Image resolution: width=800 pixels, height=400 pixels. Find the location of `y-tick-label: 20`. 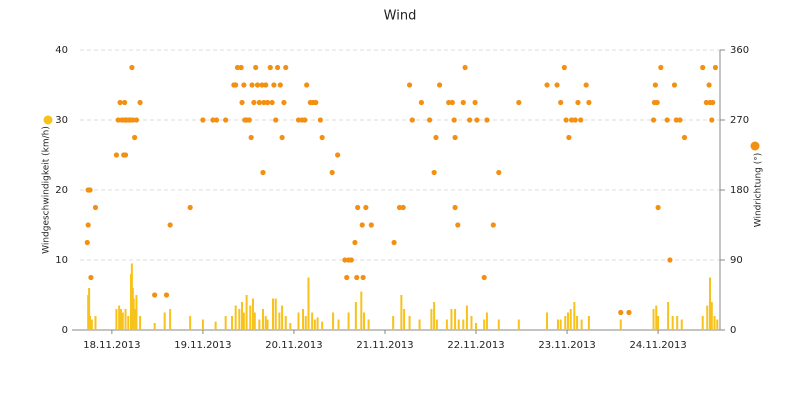

y-tick-label: 20 is located at coordinates (61, 190).